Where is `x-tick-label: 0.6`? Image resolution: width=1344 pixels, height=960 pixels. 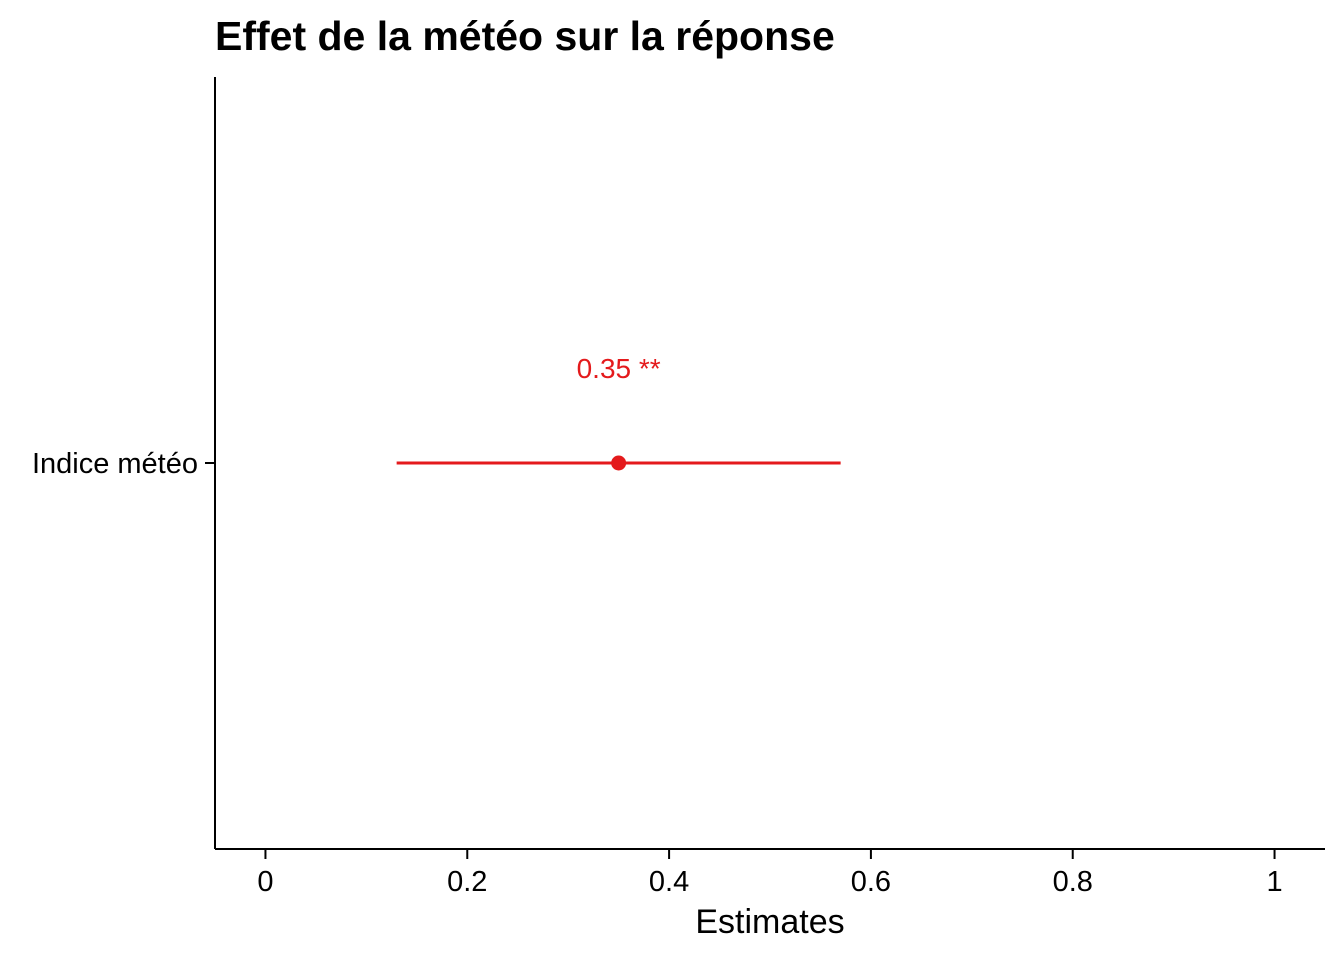
x-tick-label: 0.6 is located at coordinates (871, 882).